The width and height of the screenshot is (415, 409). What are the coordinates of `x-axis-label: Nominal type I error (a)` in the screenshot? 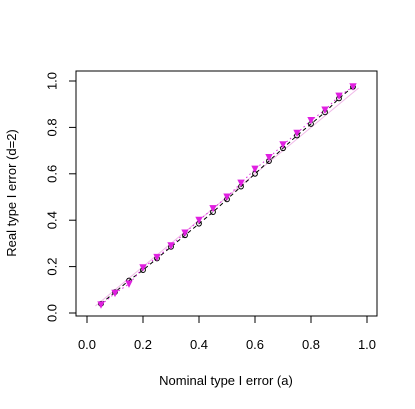 It's located at (226, 380).